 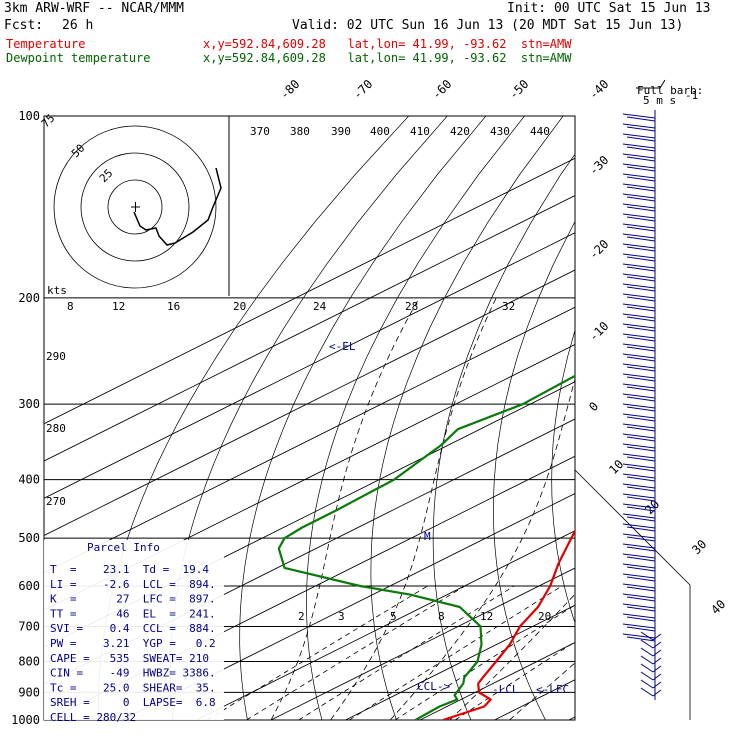 I want to click on temperature-legend: Temperature, so click(x=46, y=44).